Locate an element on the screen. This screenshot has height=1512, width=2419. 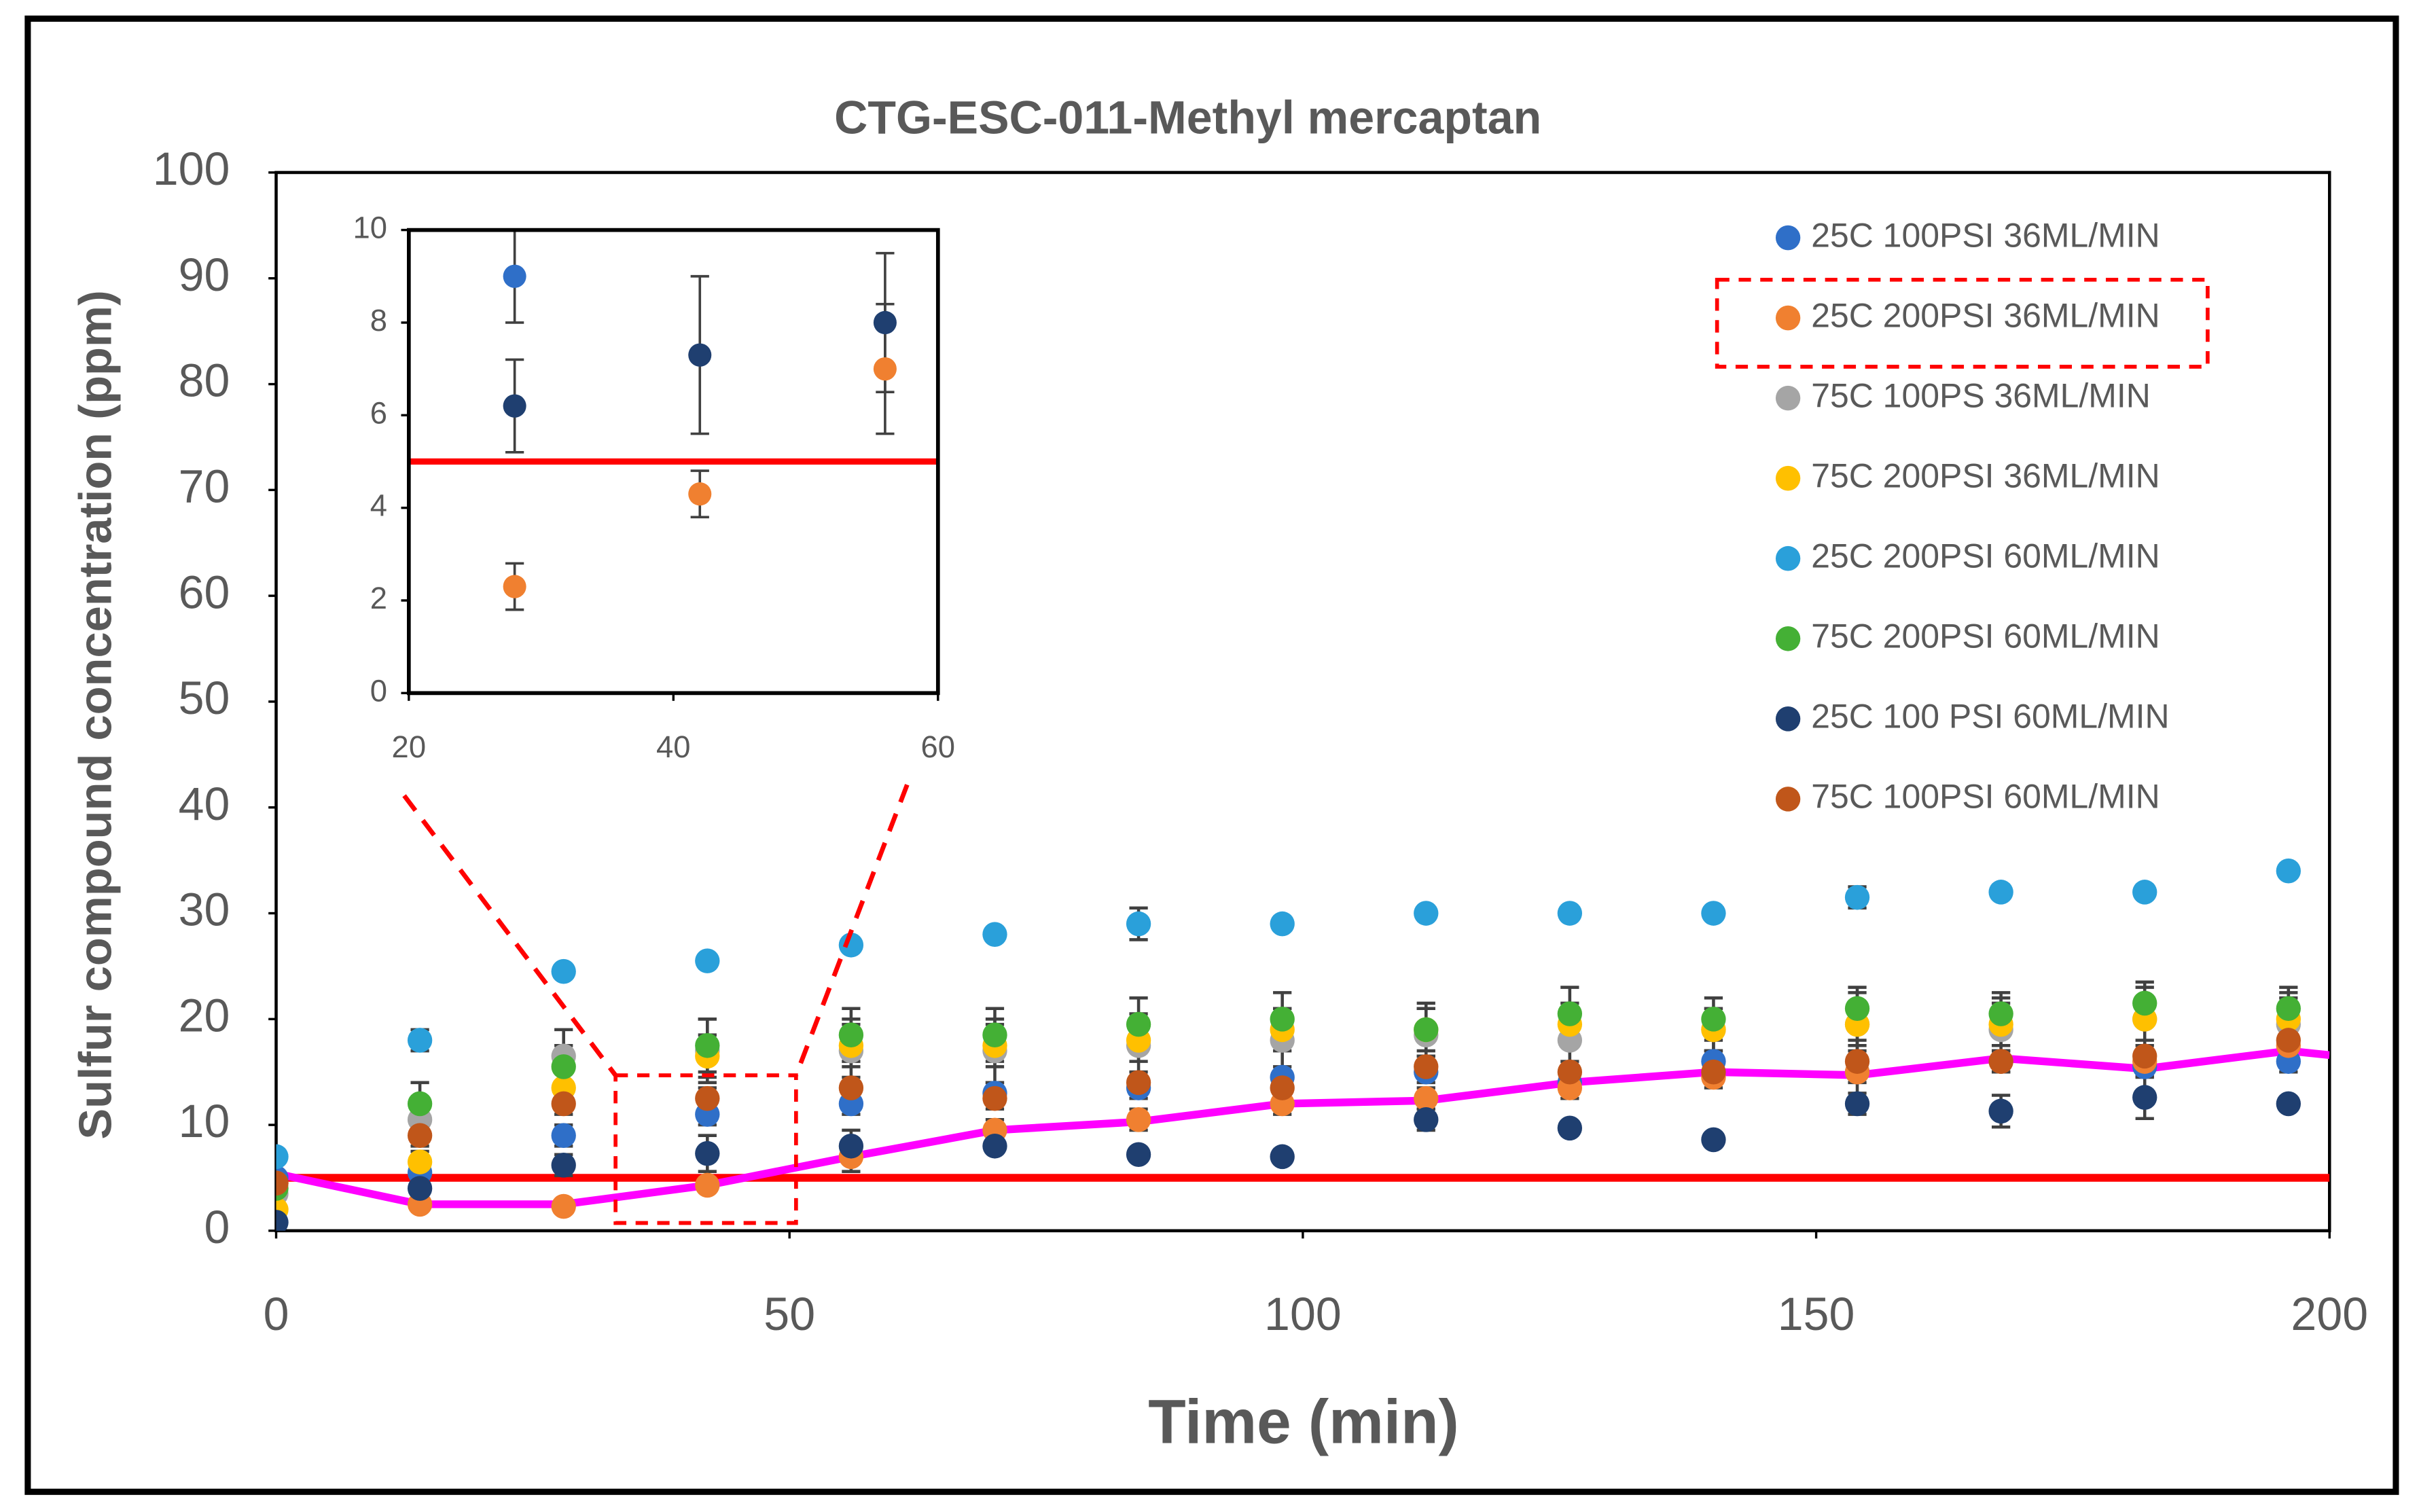
legend-highlight is located at coordinates (1962, 323).